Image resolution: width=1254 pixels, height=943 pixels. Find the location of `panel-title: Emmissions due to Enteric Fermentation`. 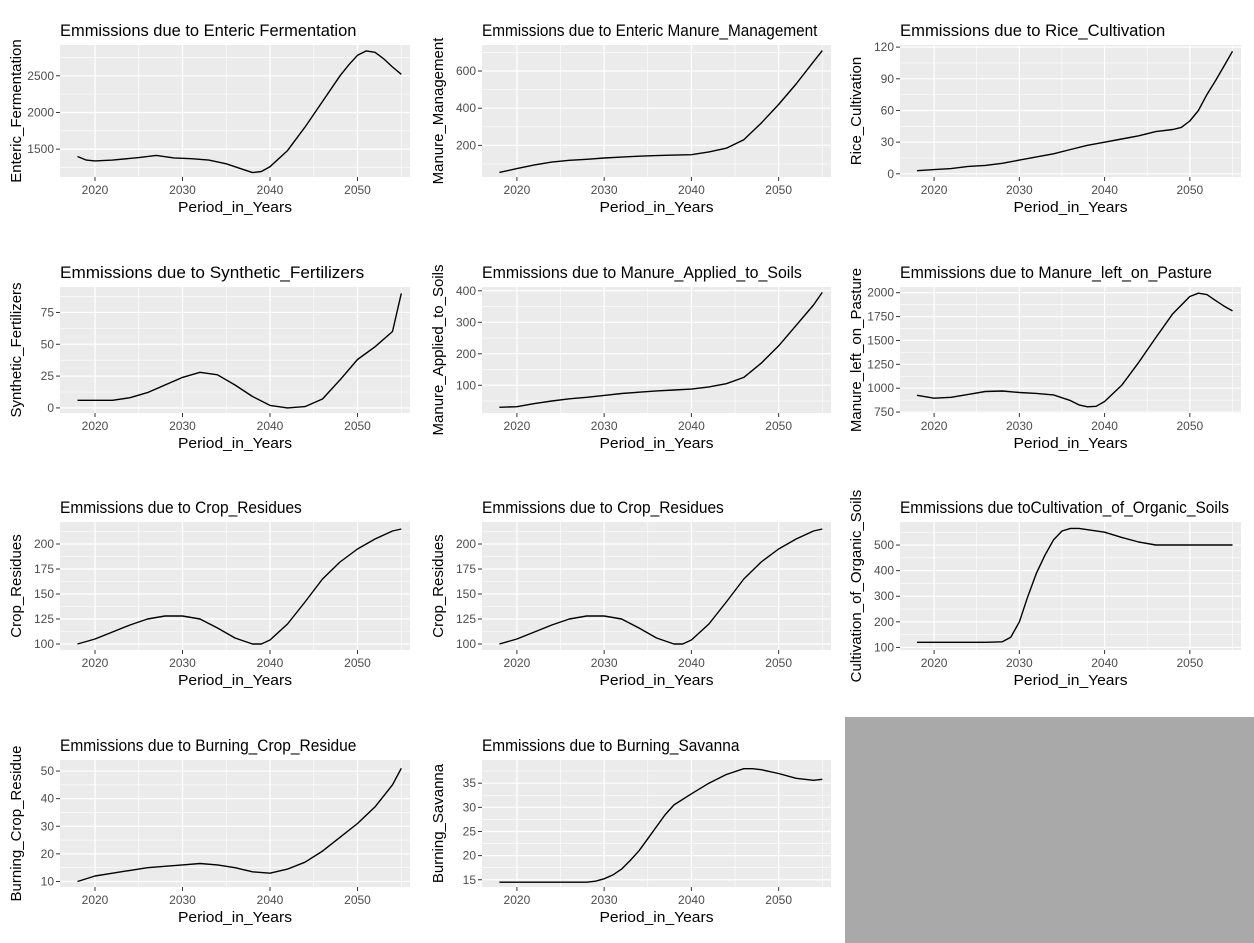

panel-title: Emmissions due to Enteric Fermentation is located at coordinates (208, 30).